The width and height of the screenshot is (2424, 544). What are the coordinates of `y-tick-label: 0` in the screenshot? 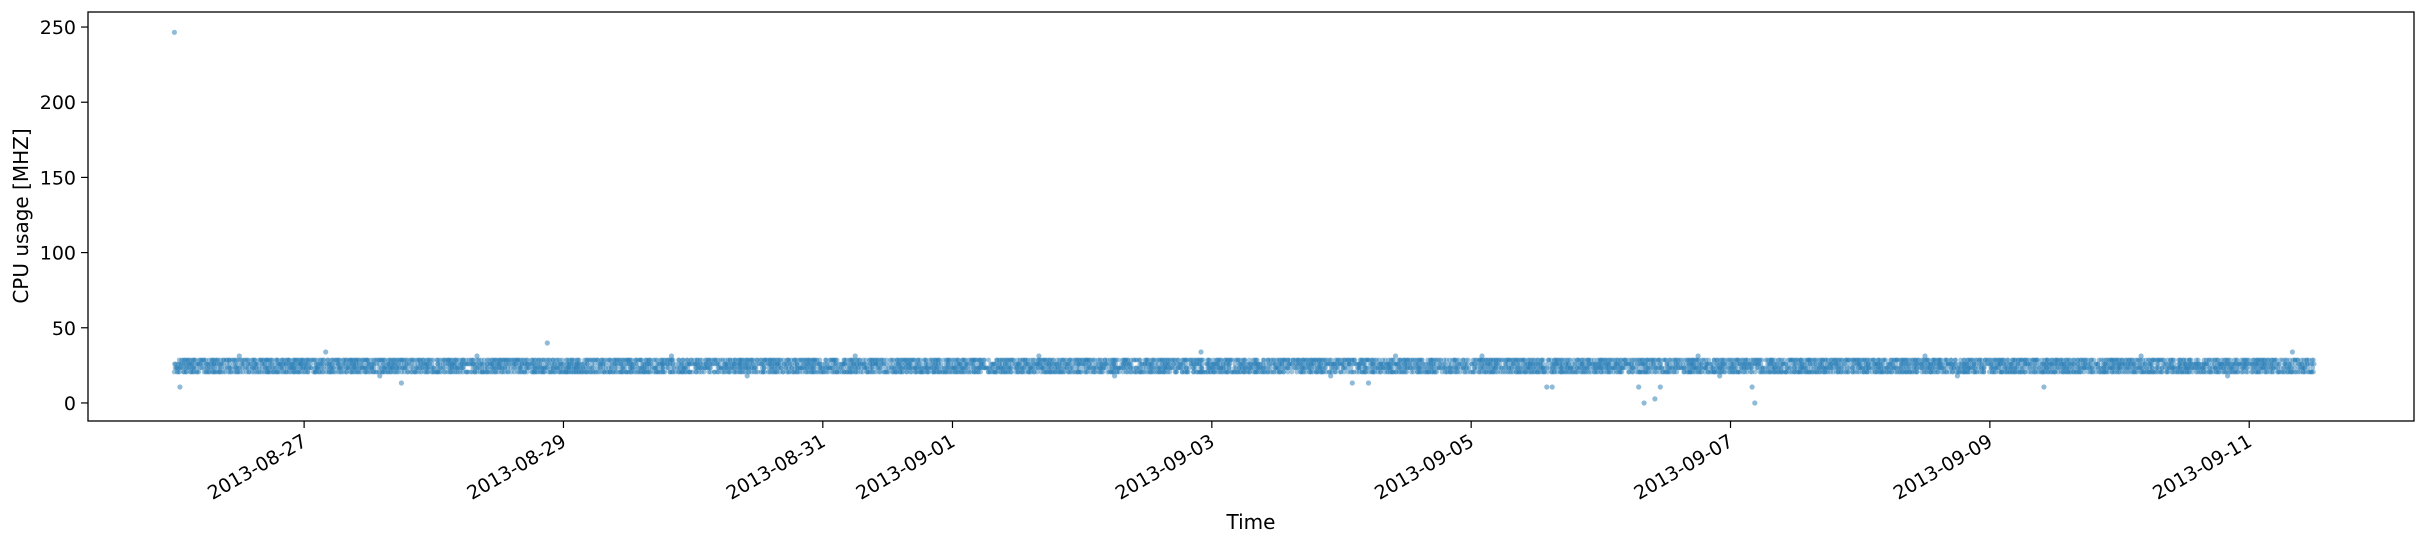 It's located at (70, 404).